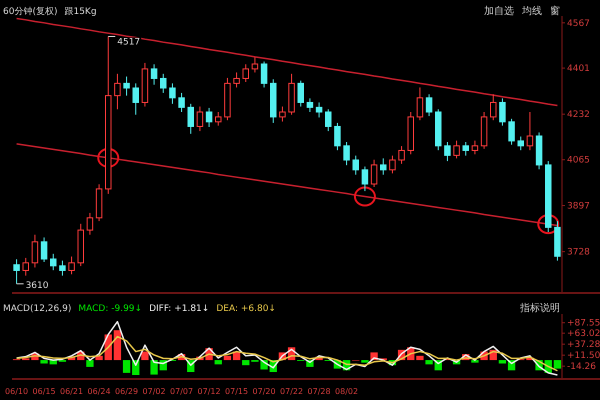 Image resolution: width=600 pixels, height=400 pixels. What do you see at coordinates (72, 391) in the screenshot?
I see `x-tick-label: 06/21` at bounding box center [72, 391].